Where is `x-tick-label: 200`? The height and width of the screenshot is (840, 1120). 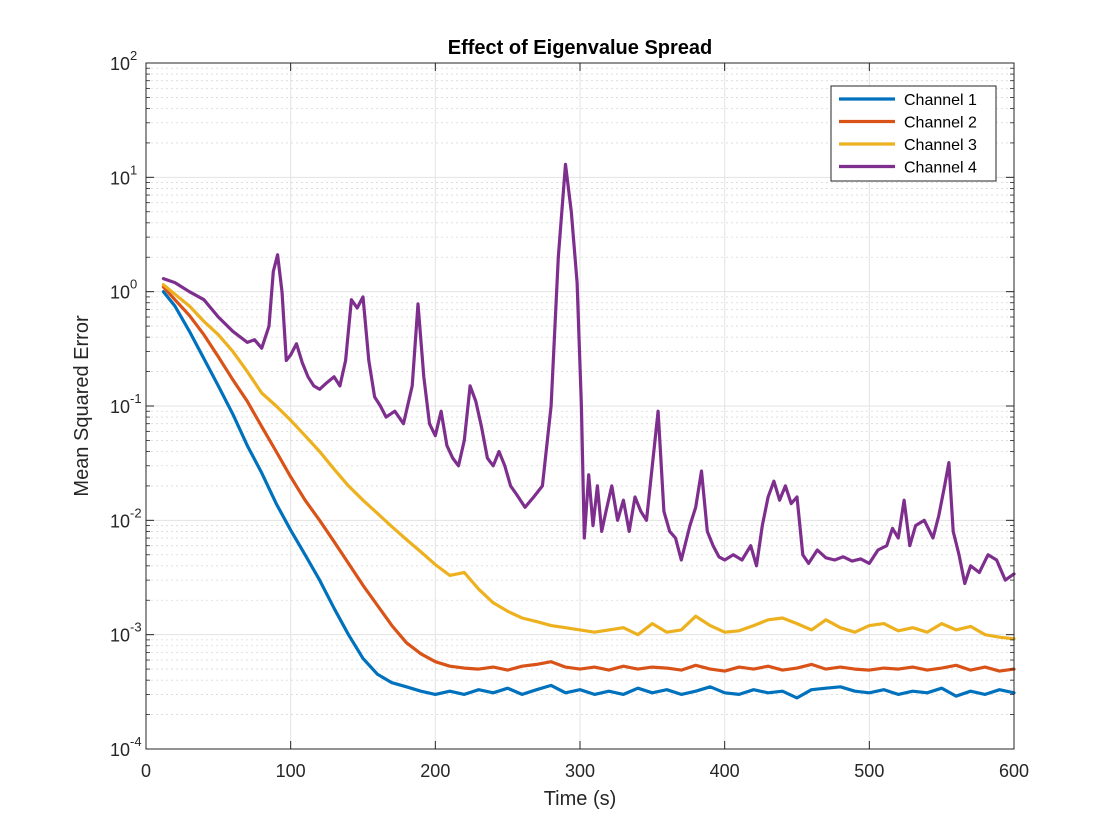
x-tick-label: 200 is located at coordinates (435, 771).